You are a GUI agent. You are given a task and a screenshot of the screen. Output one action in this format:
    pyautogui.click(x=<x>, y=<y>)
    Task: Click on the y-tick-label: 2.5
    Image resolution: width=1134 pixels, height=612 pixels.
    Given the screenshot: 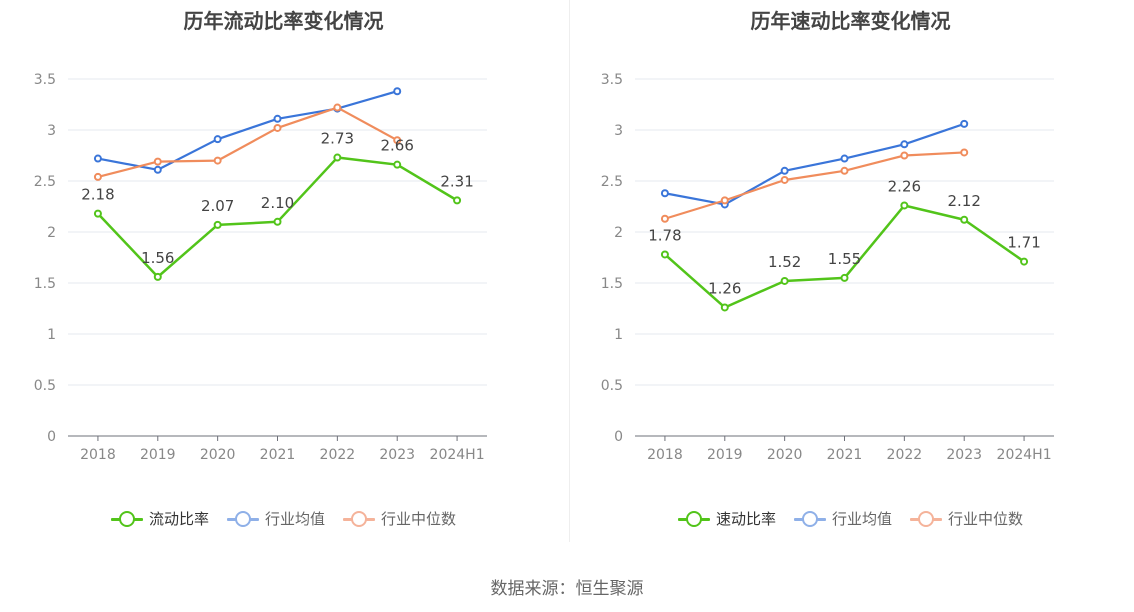 What is the action you would take?
    pyautogui.click(x=45, y=182)
    